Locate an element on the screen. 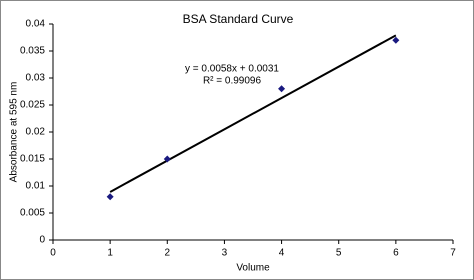  equation: y = 0.0058x + 0.0031 is located at coordinates (232, 69).